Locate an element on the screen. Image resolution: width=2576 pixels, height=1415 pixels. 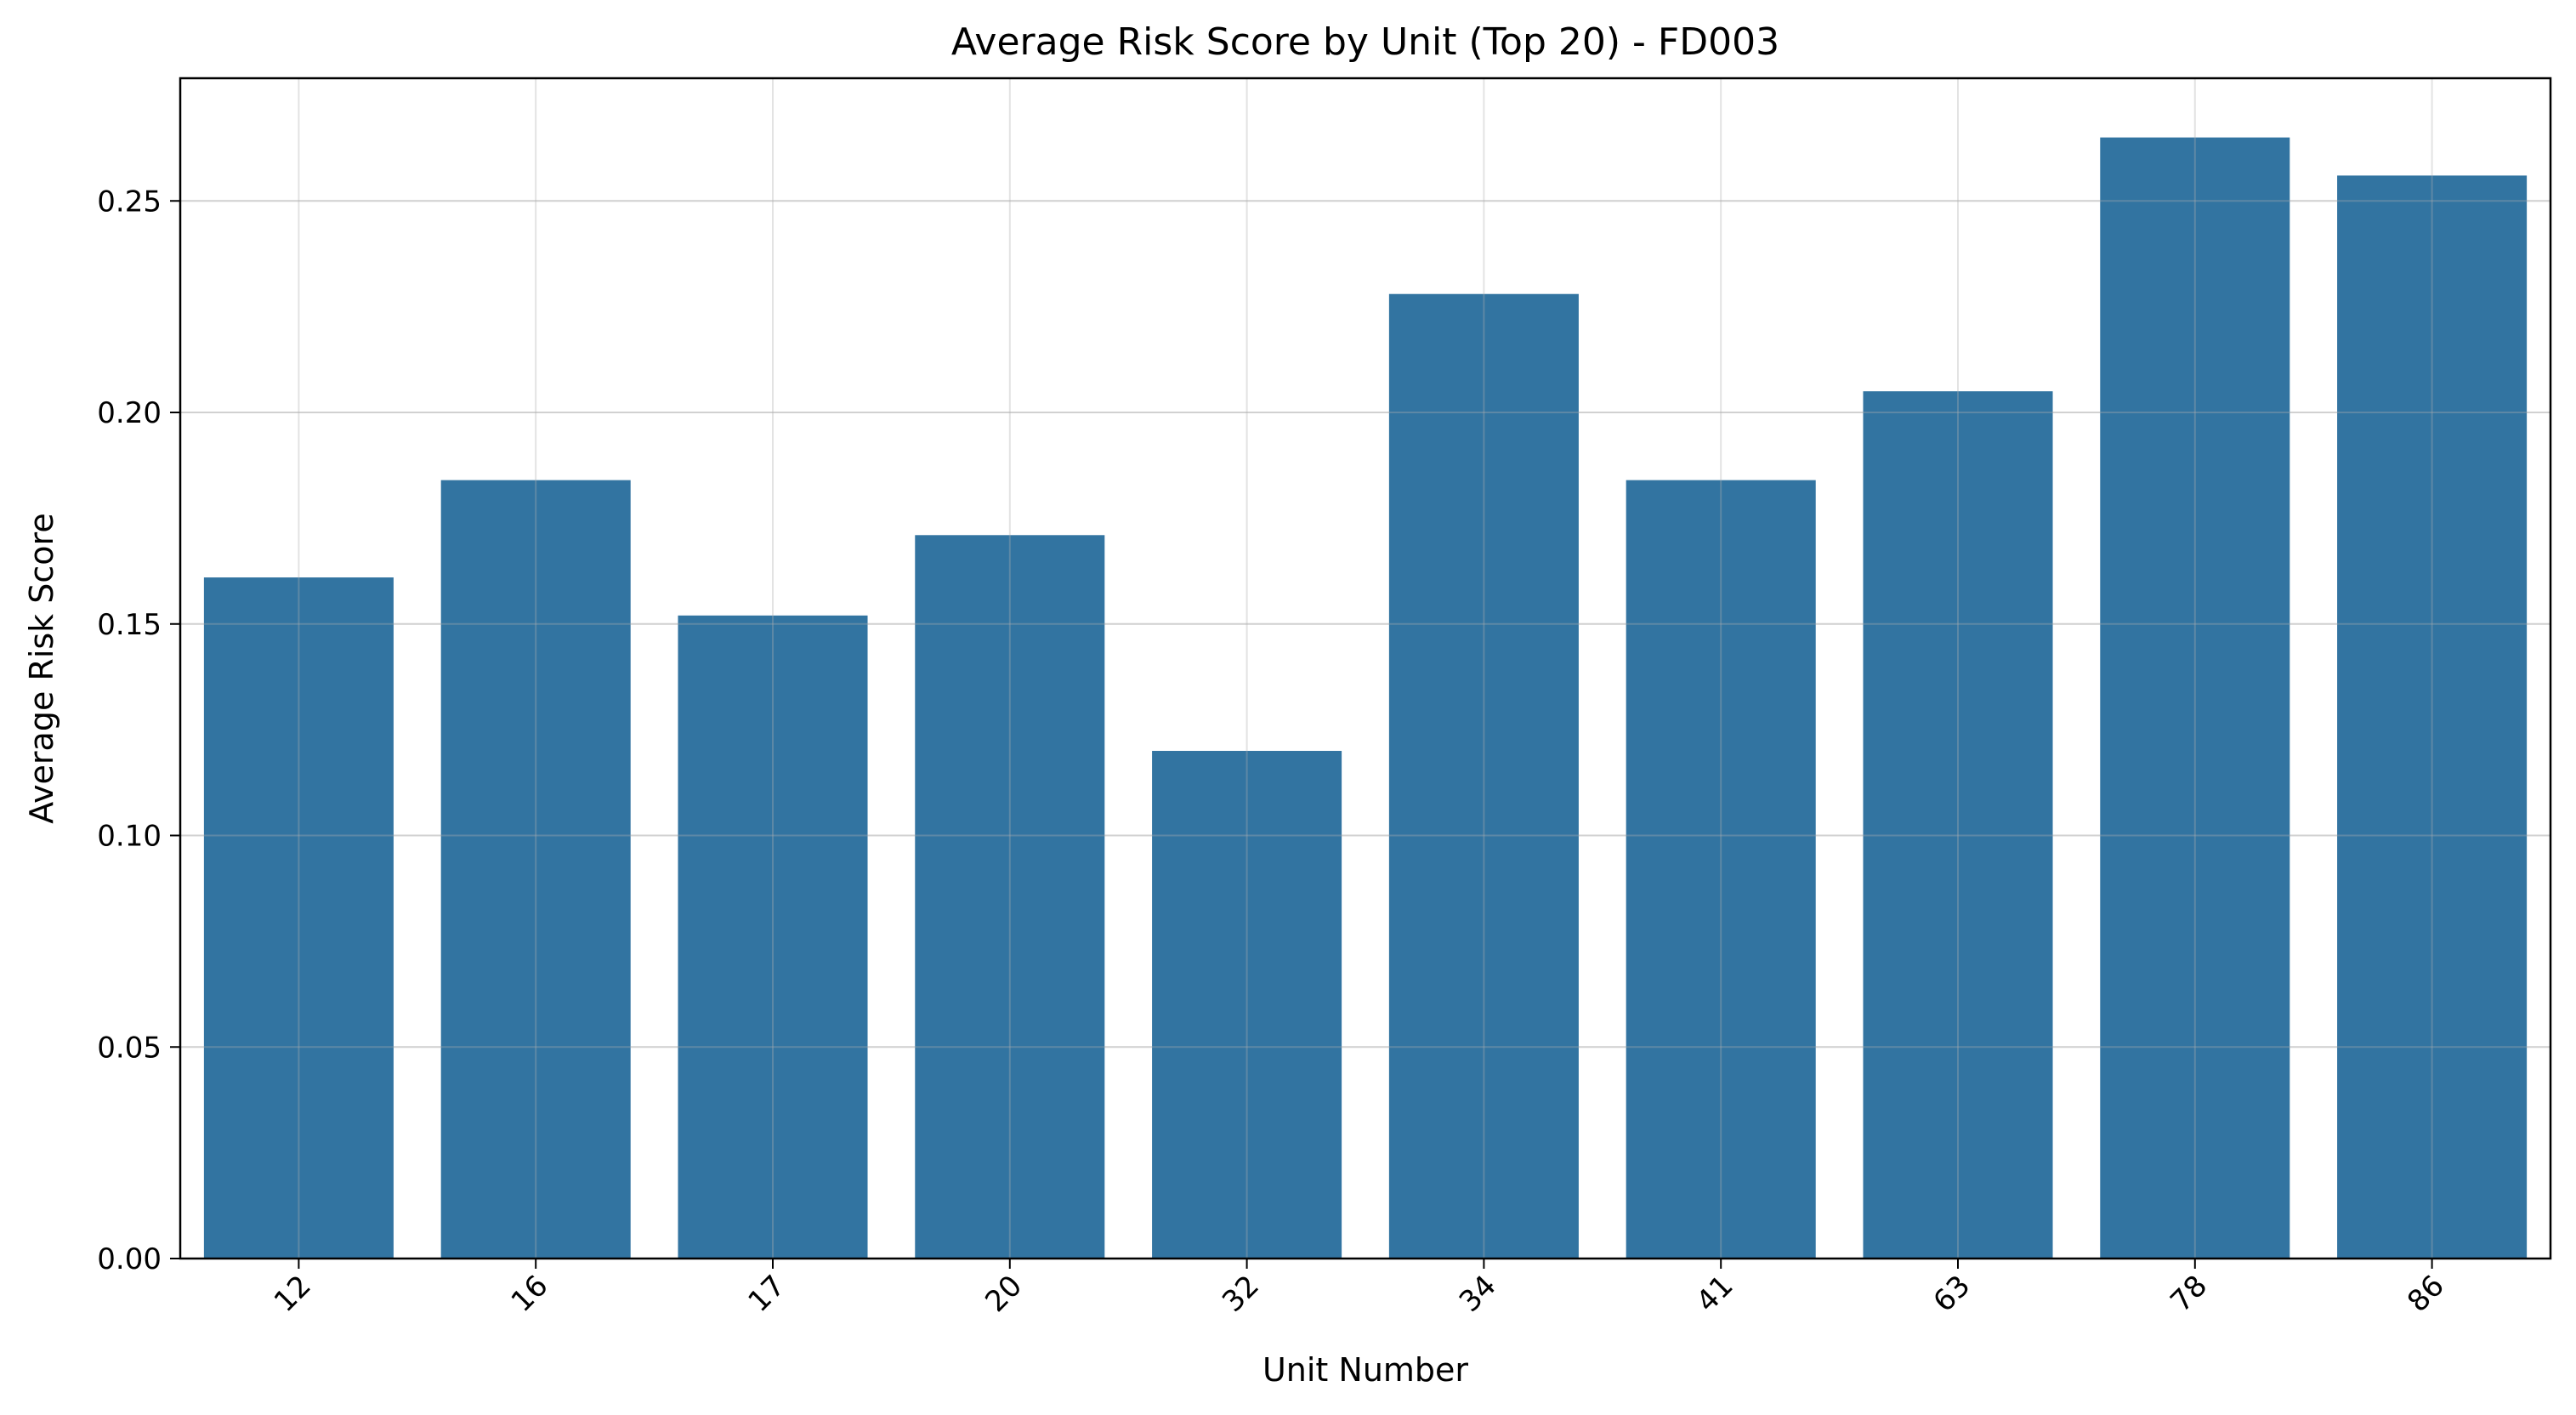
y-tick-label: 0.25 is located at coordinates (130, 202).